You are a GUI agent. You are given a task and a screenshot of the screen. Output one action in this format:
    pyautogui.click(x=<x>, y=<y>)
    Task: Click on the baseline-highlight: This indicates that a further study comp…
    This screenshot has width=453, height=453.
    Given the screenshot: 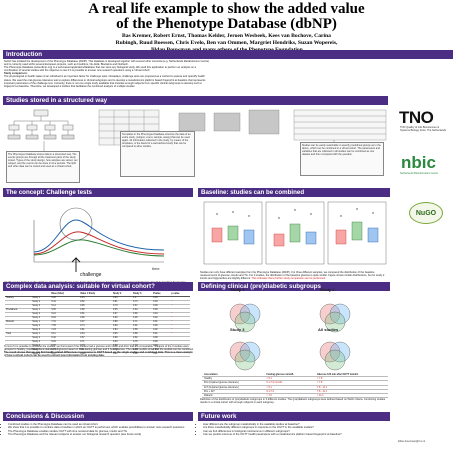 What is the action you would take?
    pyautogui.click(x=288, y=279)
    